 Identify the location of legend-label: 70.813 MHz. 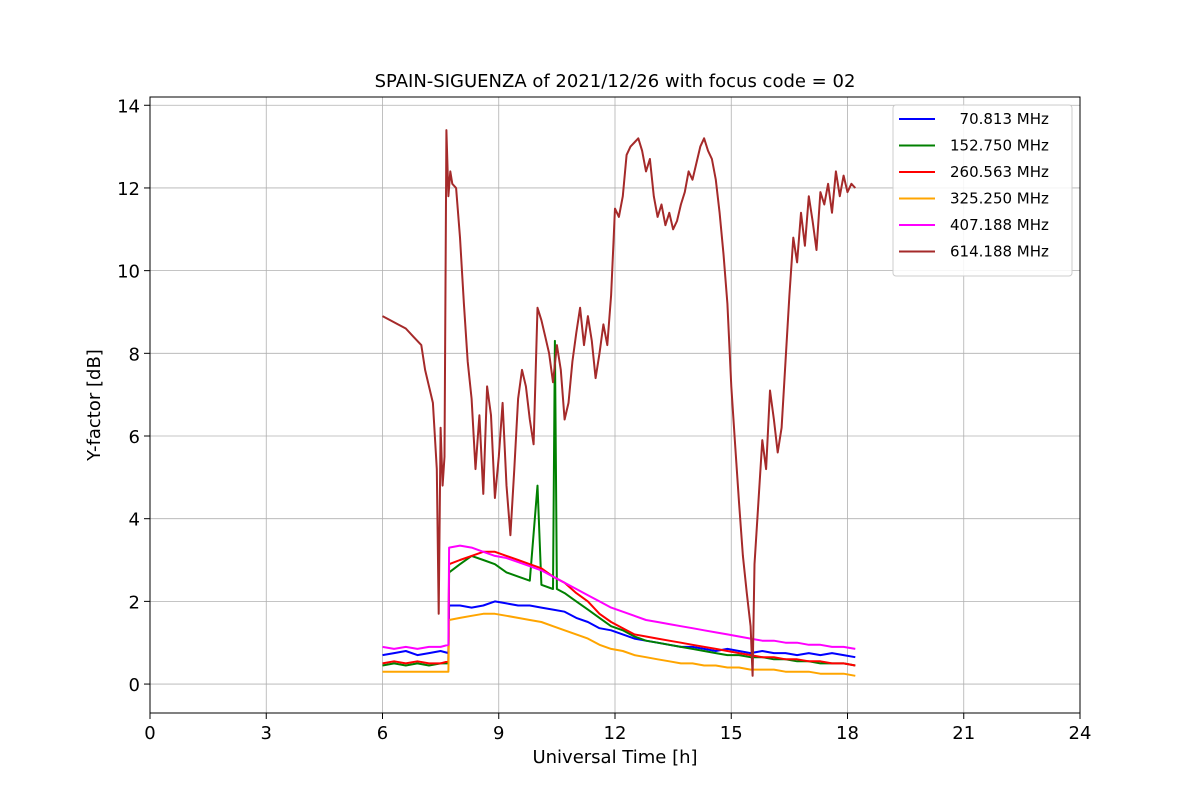
(999, 119).